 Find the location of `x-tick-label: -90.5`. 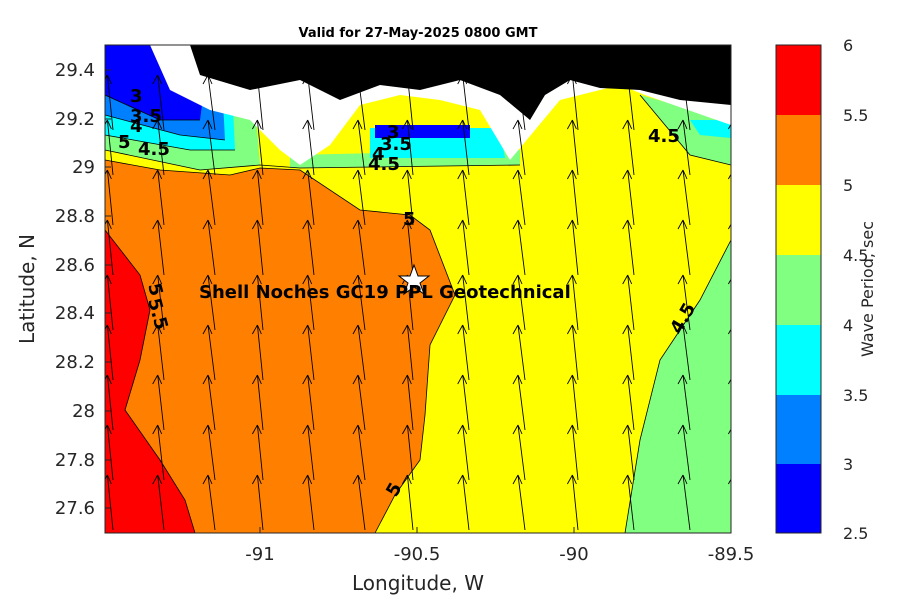

x-tick-label: -90.5 is located at coordinates (417, 554).